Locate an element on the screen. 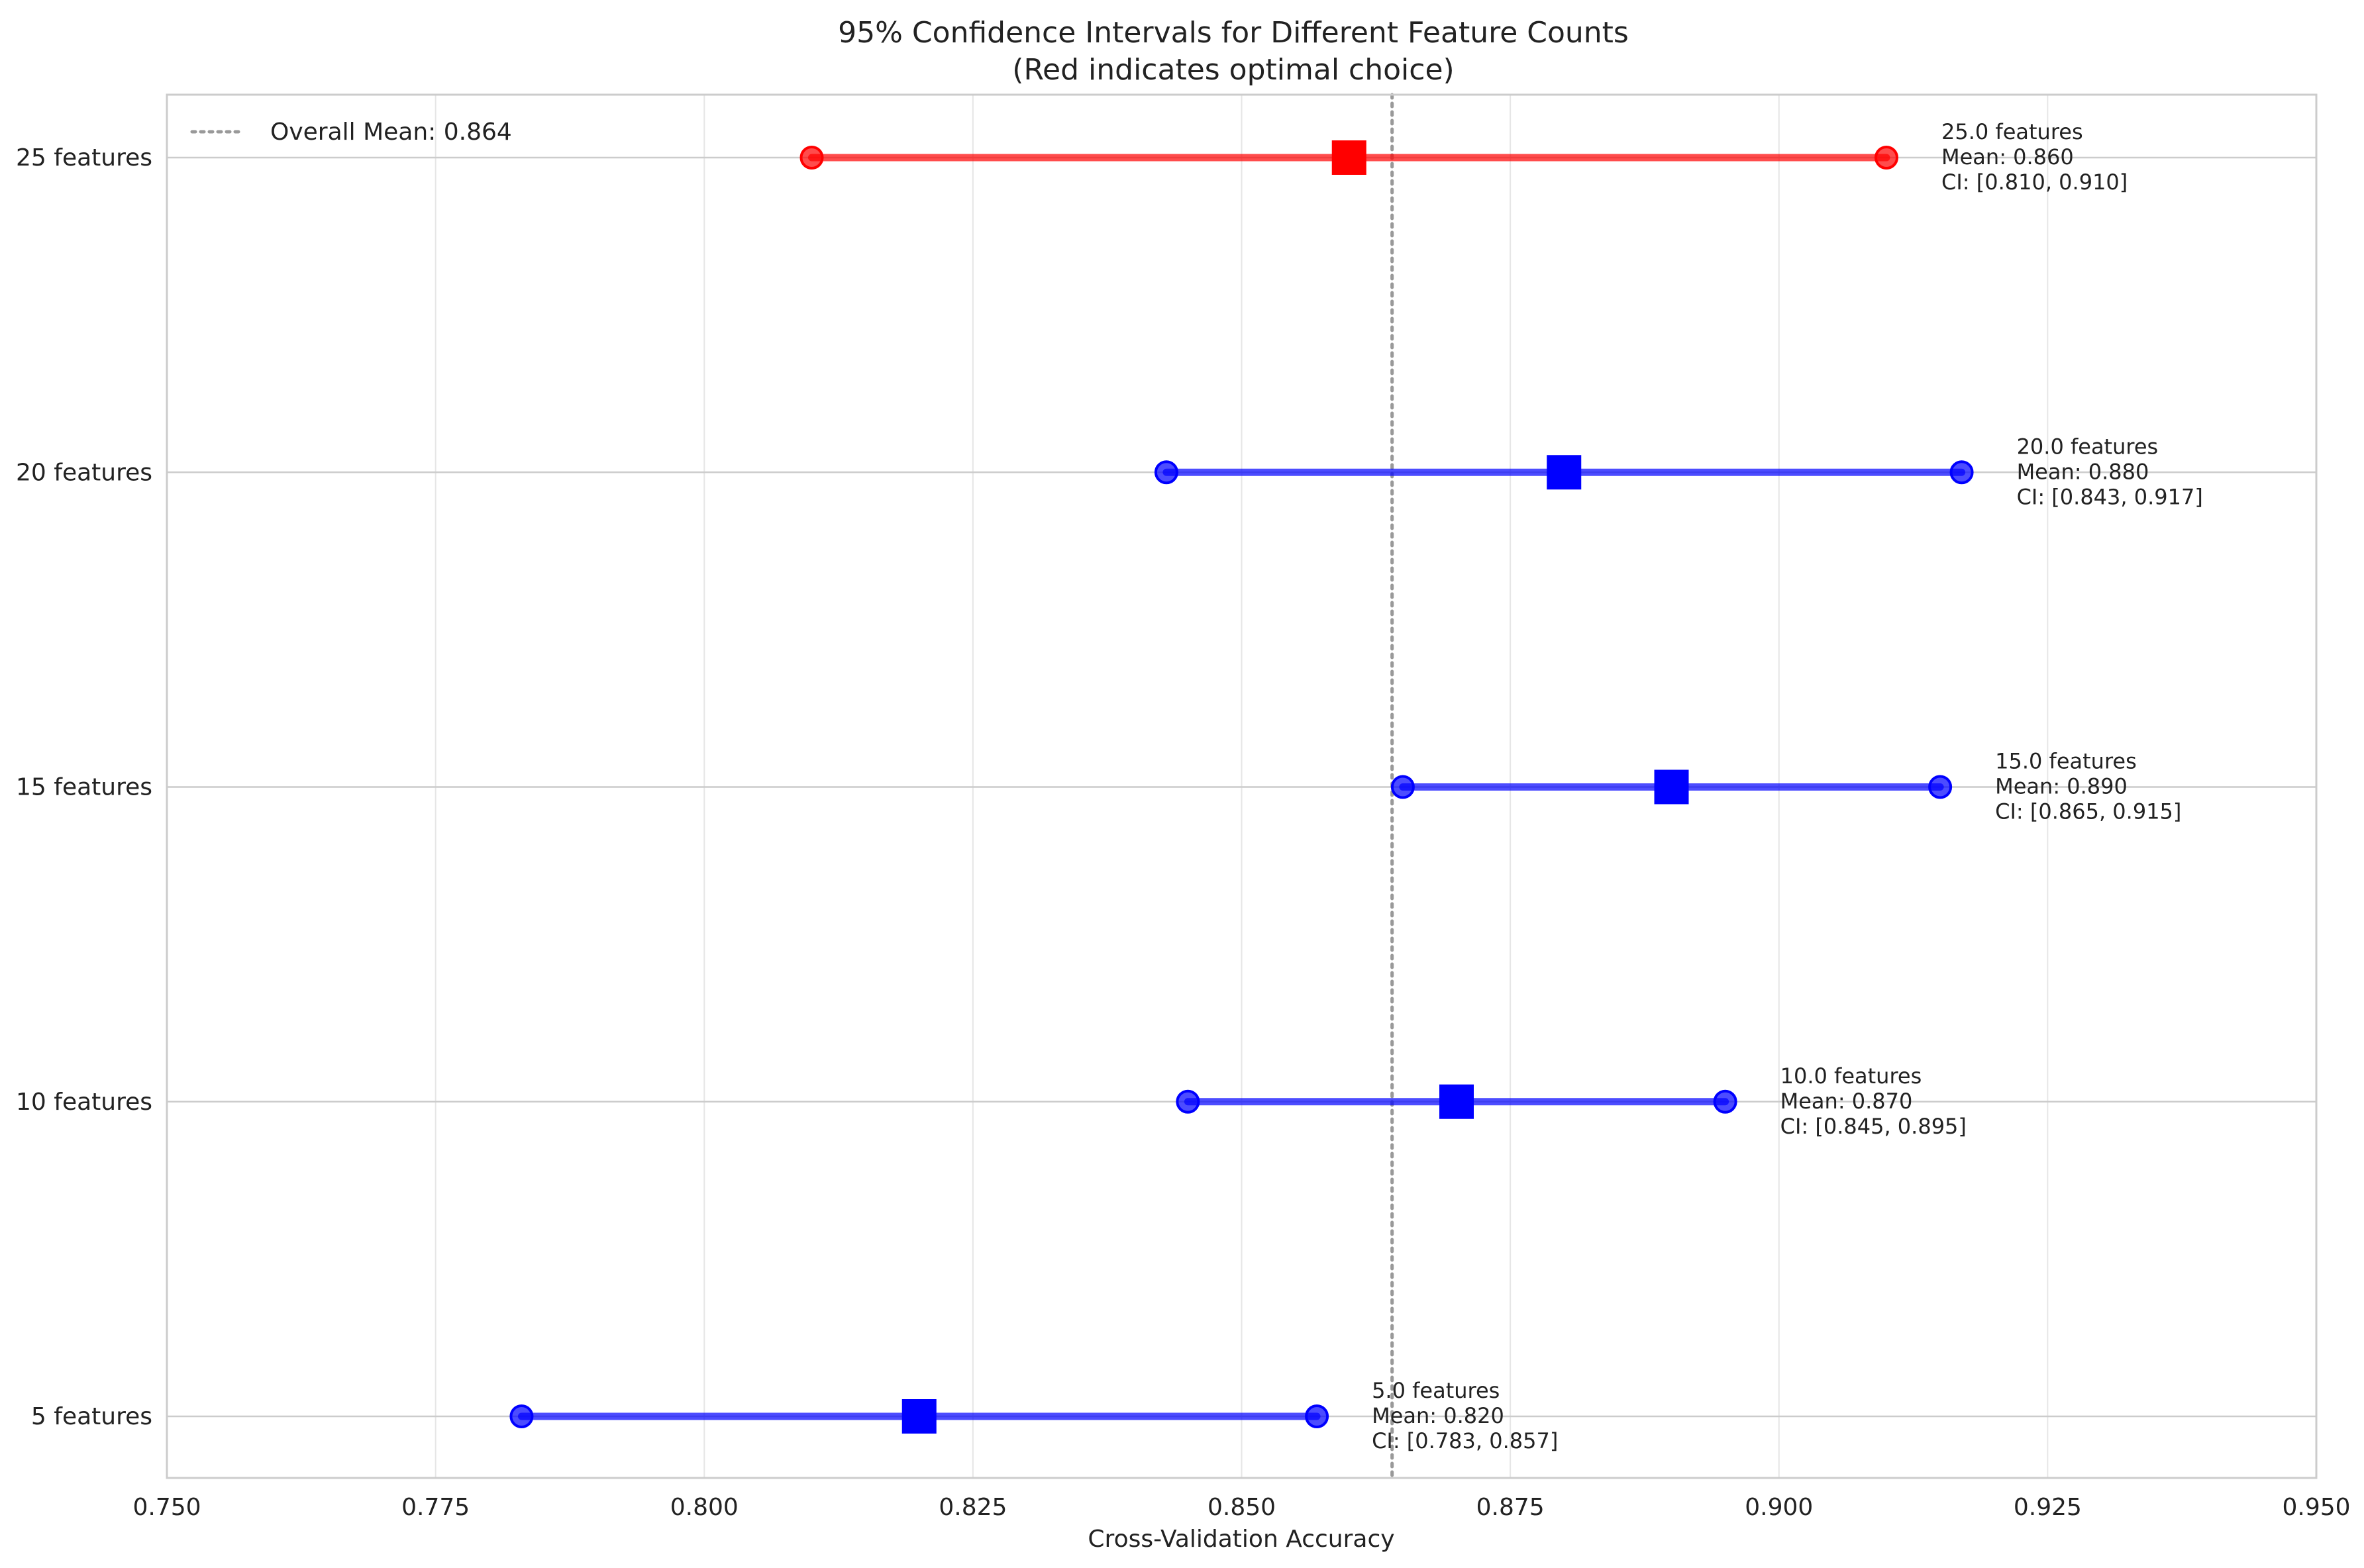  point-annotation: Mean: 0.890 is located at coordinates (2062, 786).